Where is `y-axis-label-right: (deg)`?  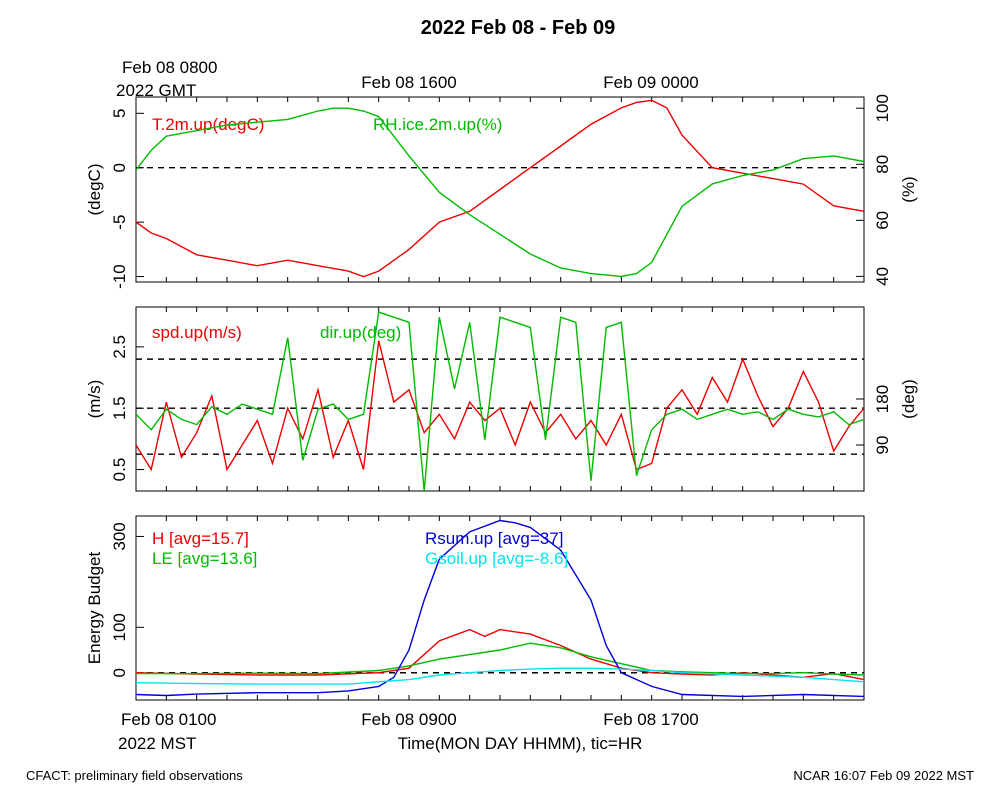 y-axis-label-right: (deg) is located at coordinates (908, 399).